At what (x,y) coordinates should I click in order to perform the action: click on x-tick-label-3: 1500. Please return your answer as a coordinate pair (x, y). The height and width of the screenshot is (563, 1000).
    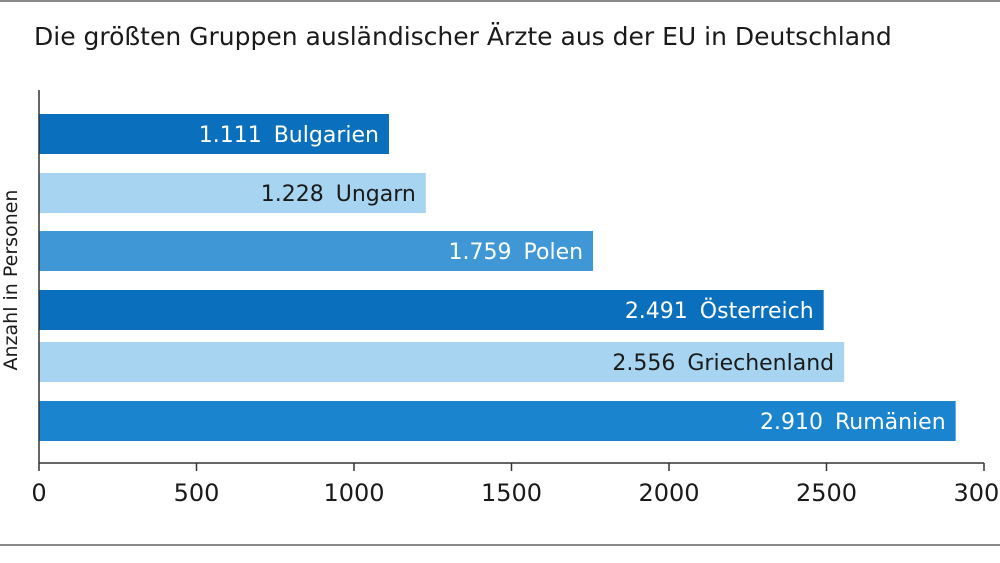
    Looking at the image, I should click on (511, 493).